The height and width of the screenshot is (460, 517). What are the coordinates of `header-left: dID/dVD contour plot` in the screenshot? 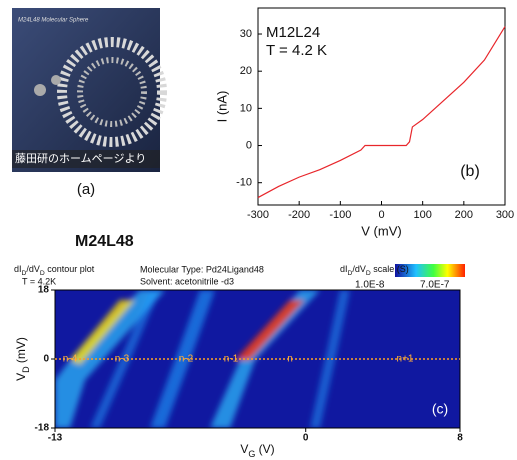 It's located at (54, 270).